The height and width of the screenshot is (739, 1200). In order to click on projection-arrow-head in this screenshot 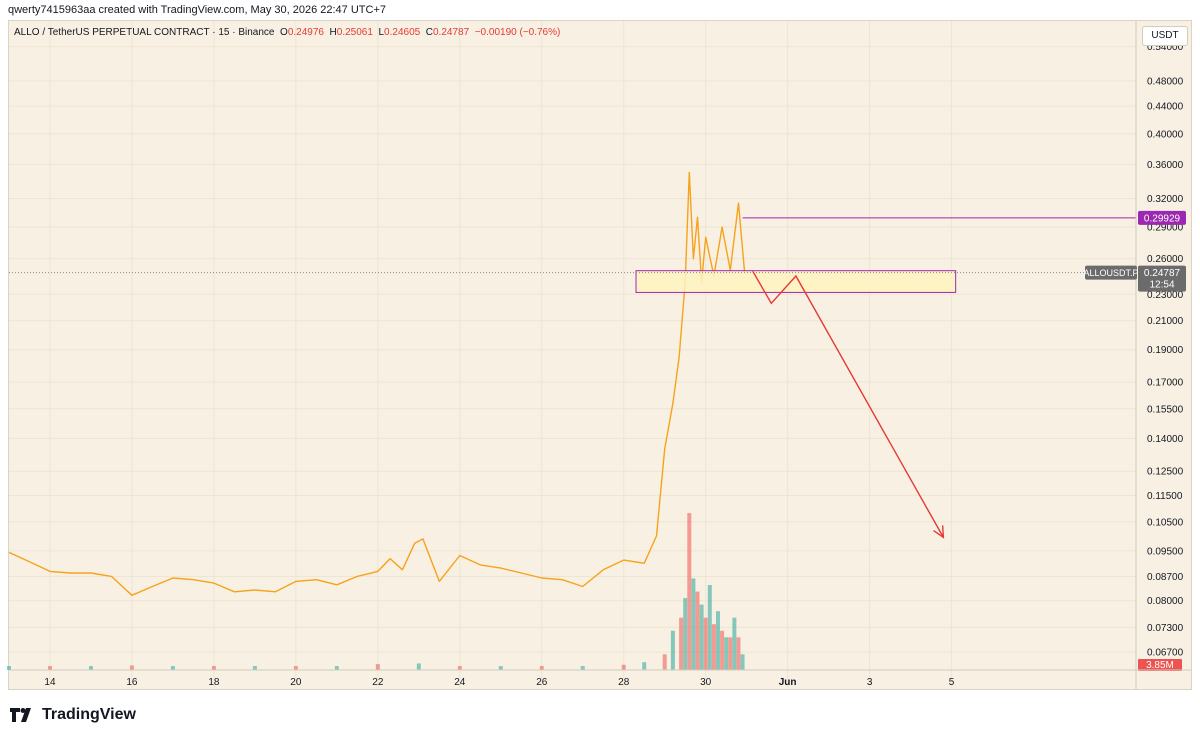, I will do `click(939, 532)`.